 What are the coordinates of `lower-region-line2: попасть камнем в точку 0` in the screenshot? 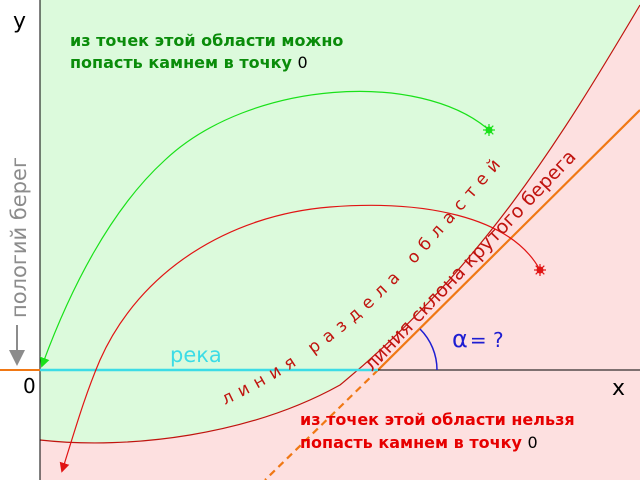 It's located at (419, 442).